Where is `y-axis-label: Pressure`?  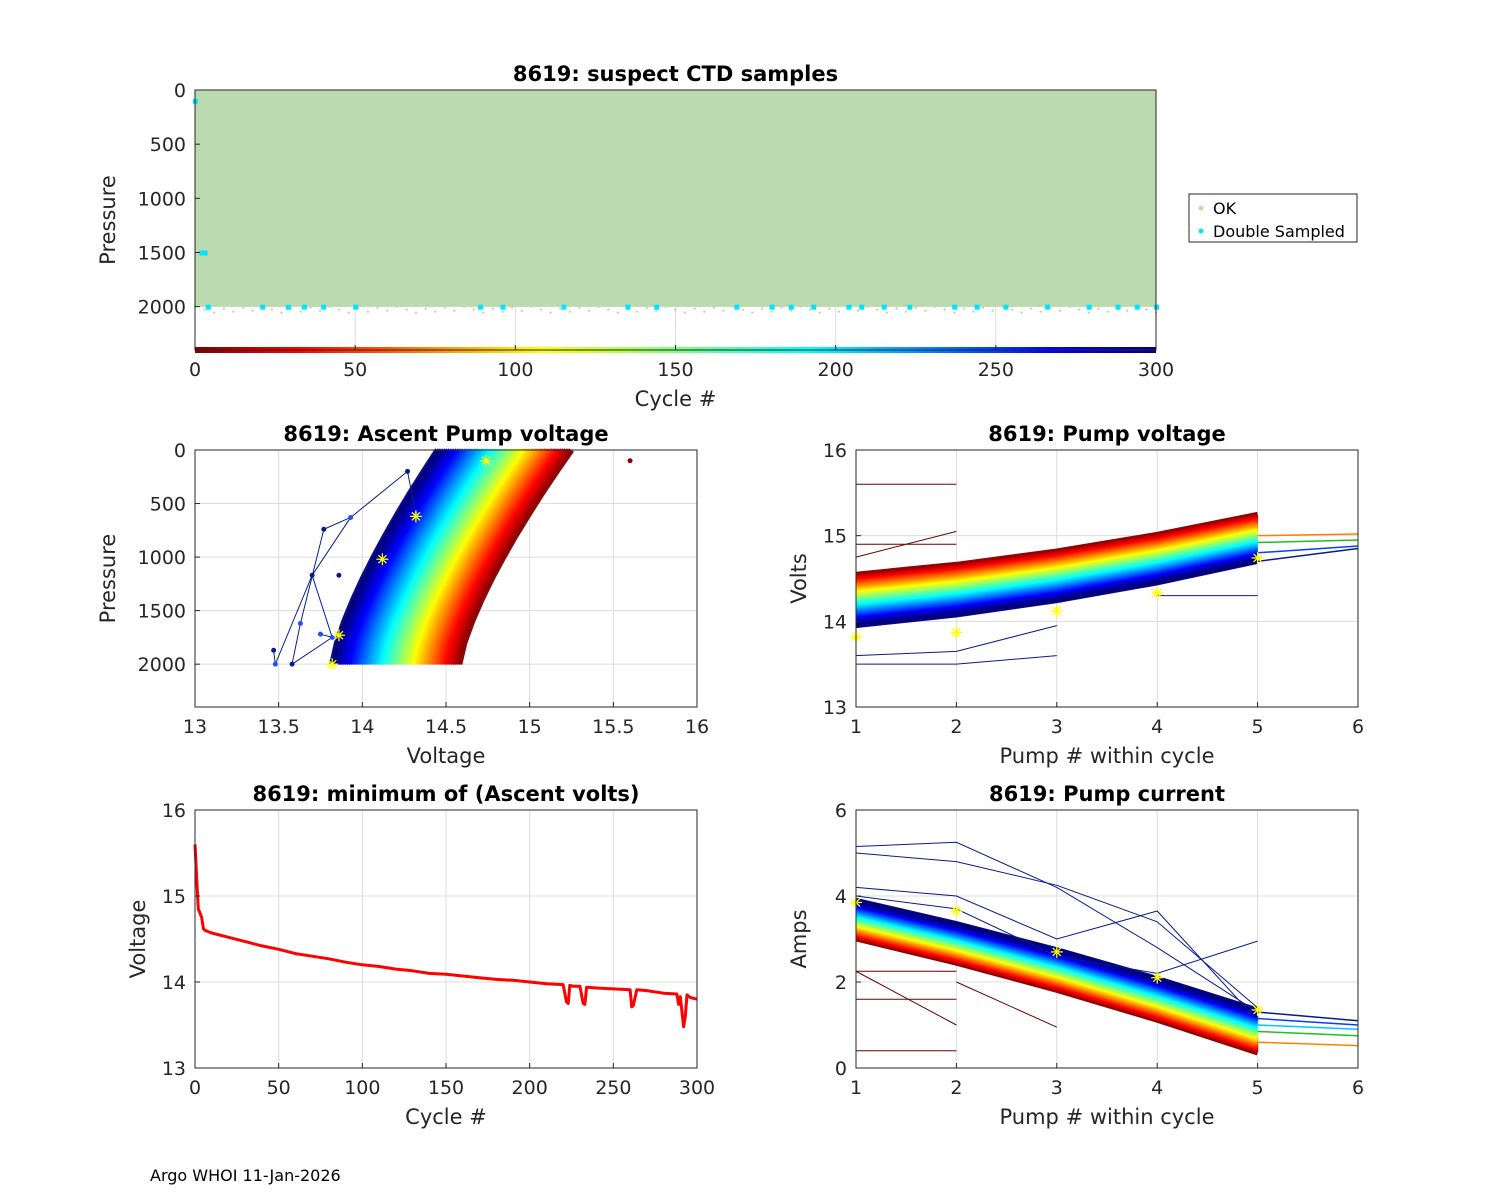 y-axis-label: Pressure is located at coordinates (108, 579).